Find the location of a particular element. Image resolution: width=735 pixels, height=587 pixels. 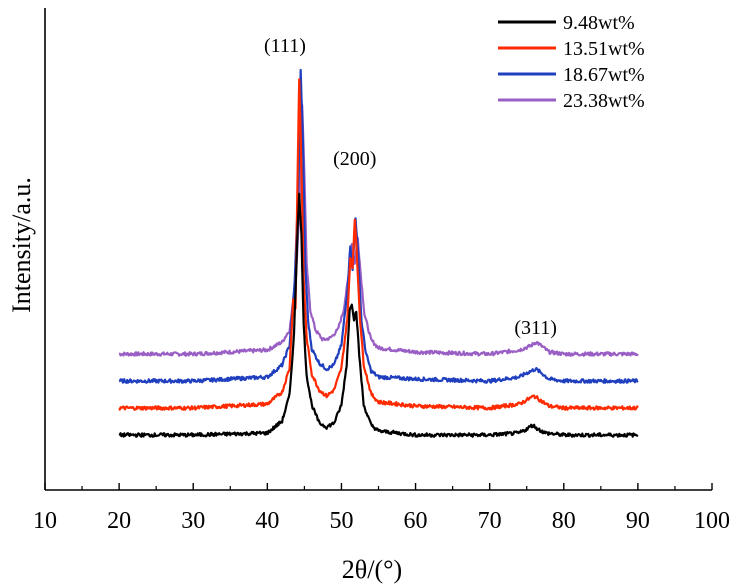

x-tick-label: 90 is located at coordinates (638, 521).